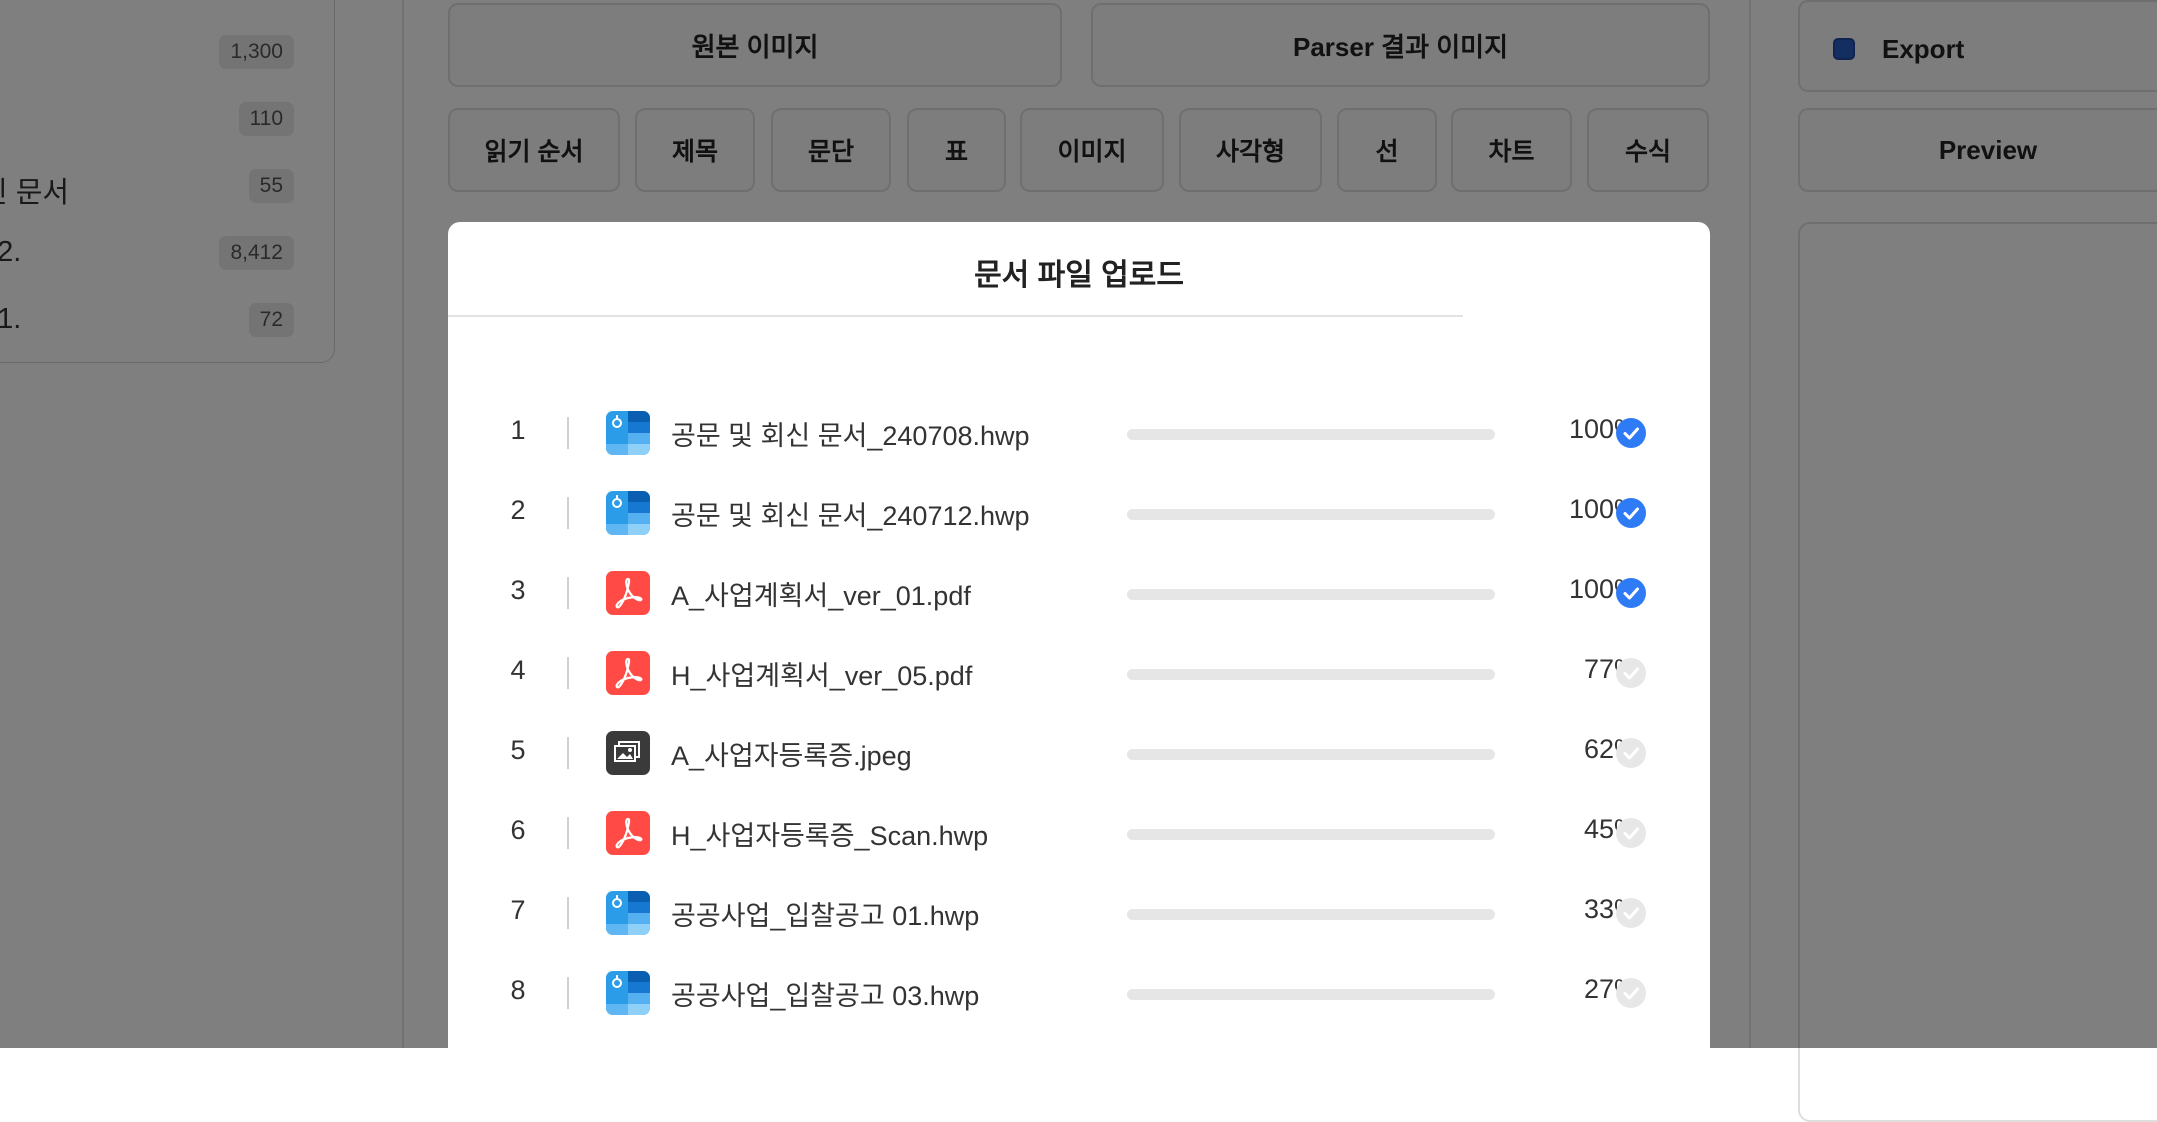 The height and width of the screenshot is (1122, 2157). I want to click on file-name: 공공사업_입찰공고 03.hwp, so click(825, 996).